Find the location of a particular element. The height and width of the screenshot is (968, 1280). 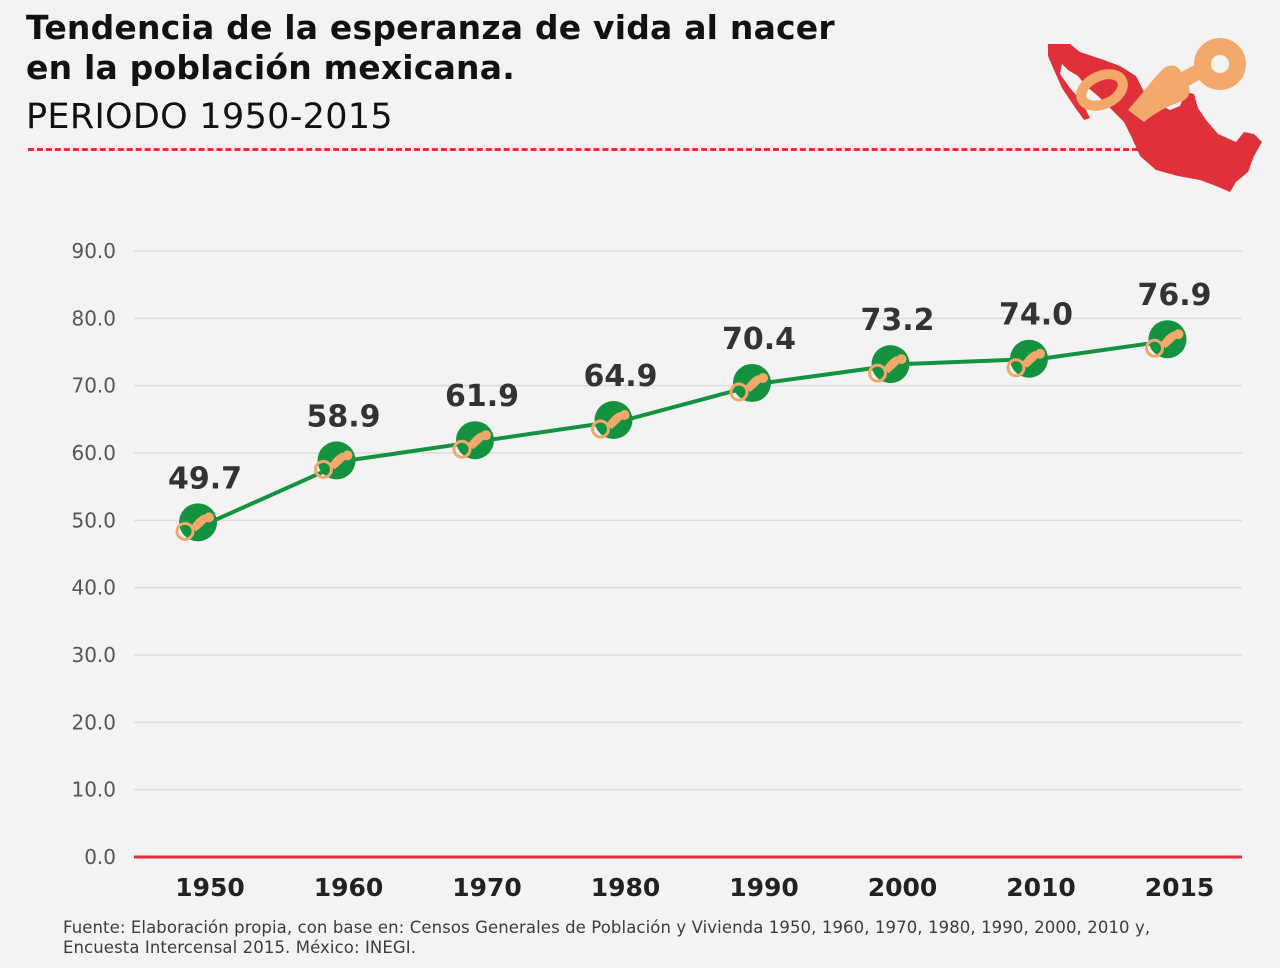

y-tick-label: 0.0 is located at coordinates (100, 857).